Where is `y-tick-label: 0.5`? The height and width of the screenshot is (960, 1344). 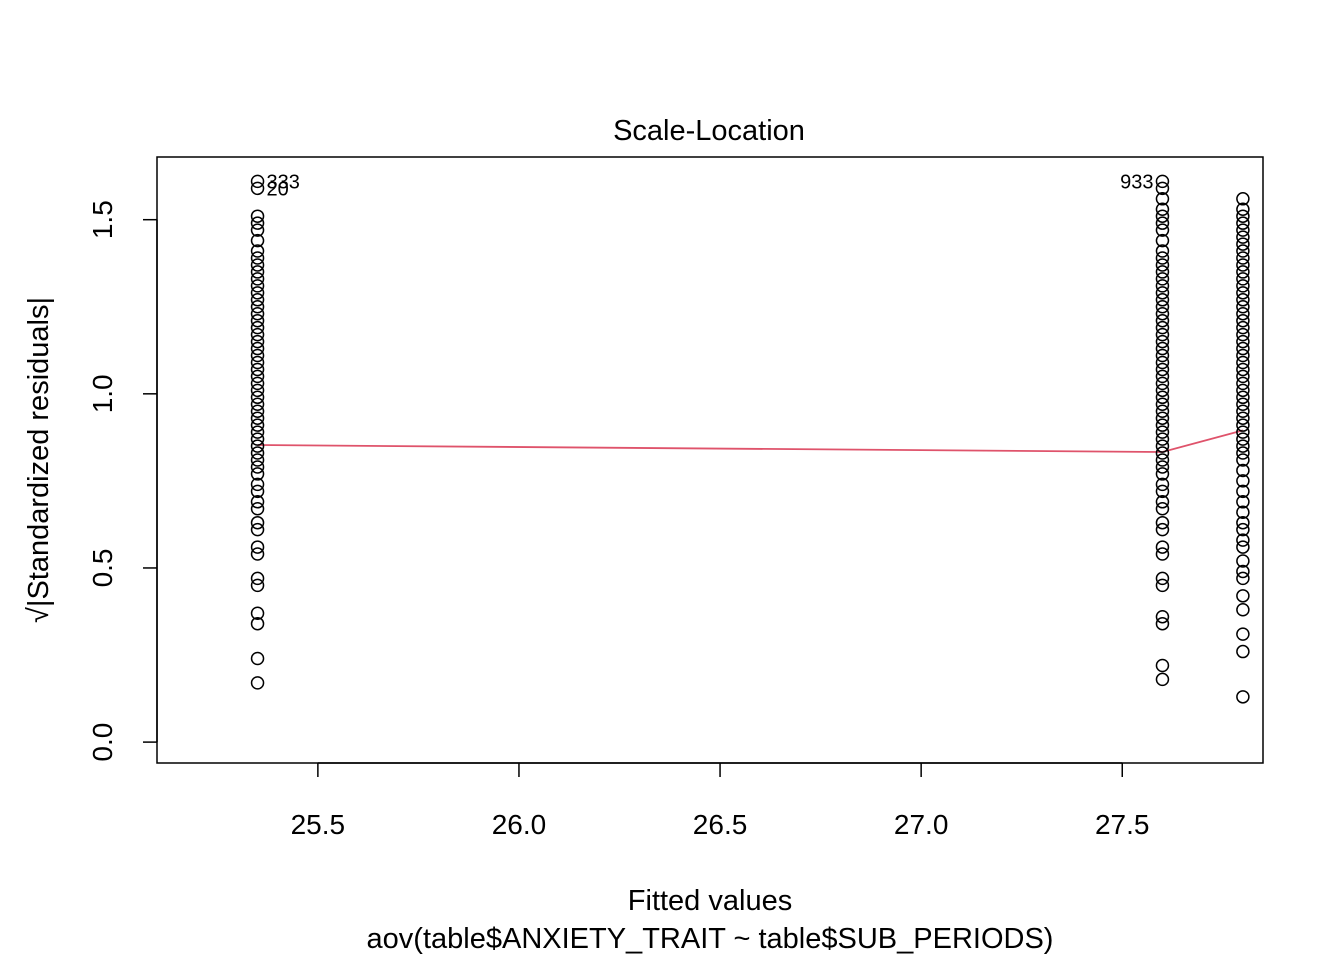 y-tick-label: 0.5 is located at coordinates (102, 567).